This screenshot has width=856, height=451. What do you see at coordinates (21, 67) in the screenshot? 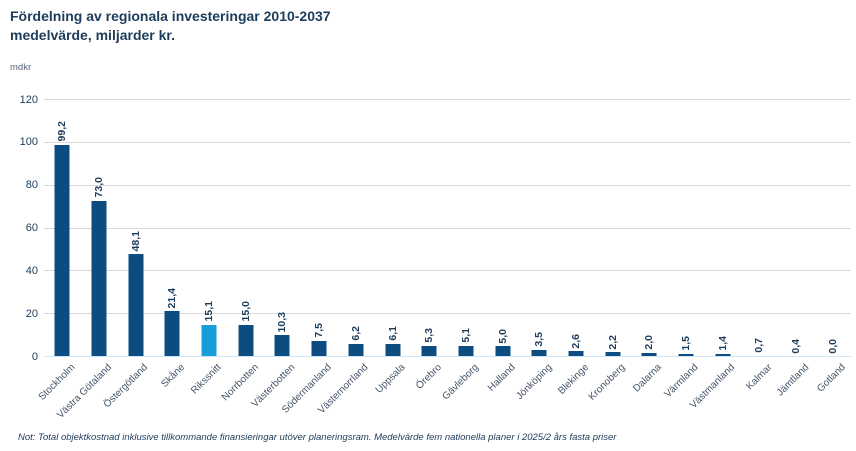
I see `y-axis-unit-label: mdkr` at bounding box center [21, 67].